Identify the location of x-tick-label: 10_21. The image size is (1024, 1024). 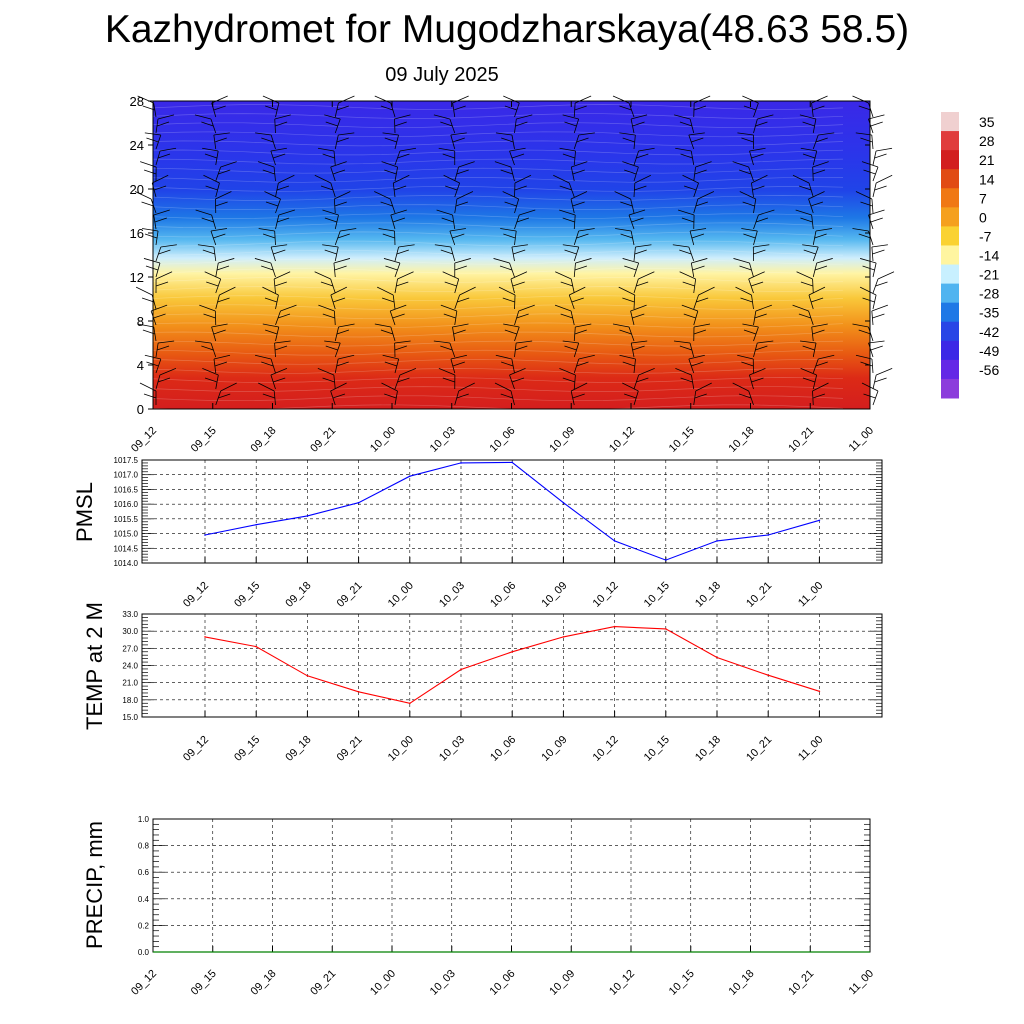
(759, 749).